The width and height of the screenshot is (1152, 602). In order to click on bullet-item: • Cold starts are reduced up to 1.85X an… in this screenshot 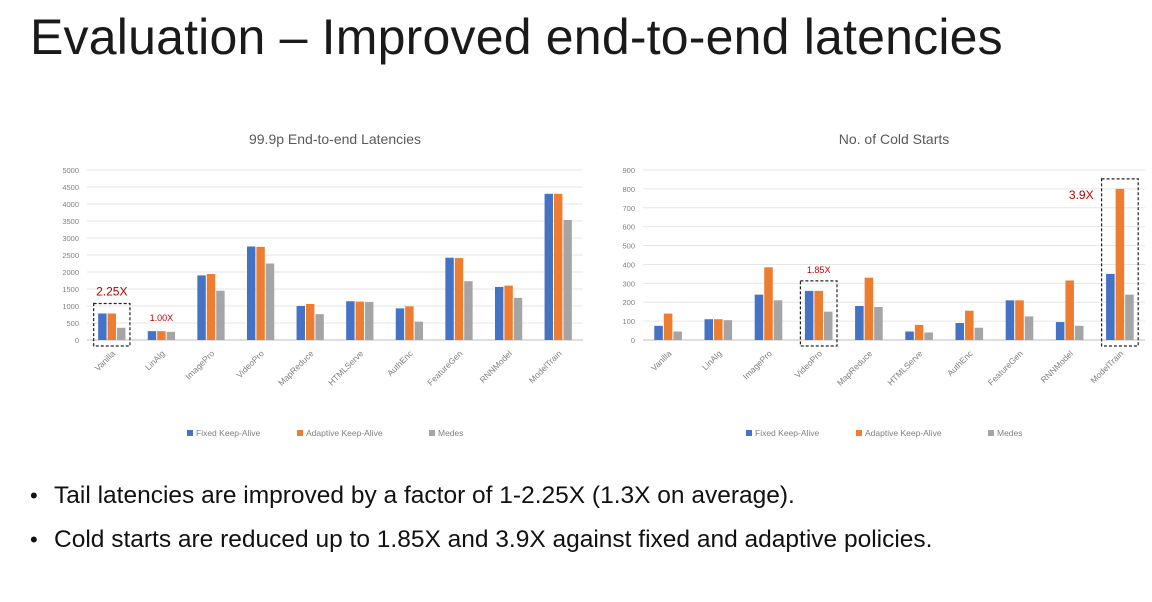, I will do `click(481, 540)`.